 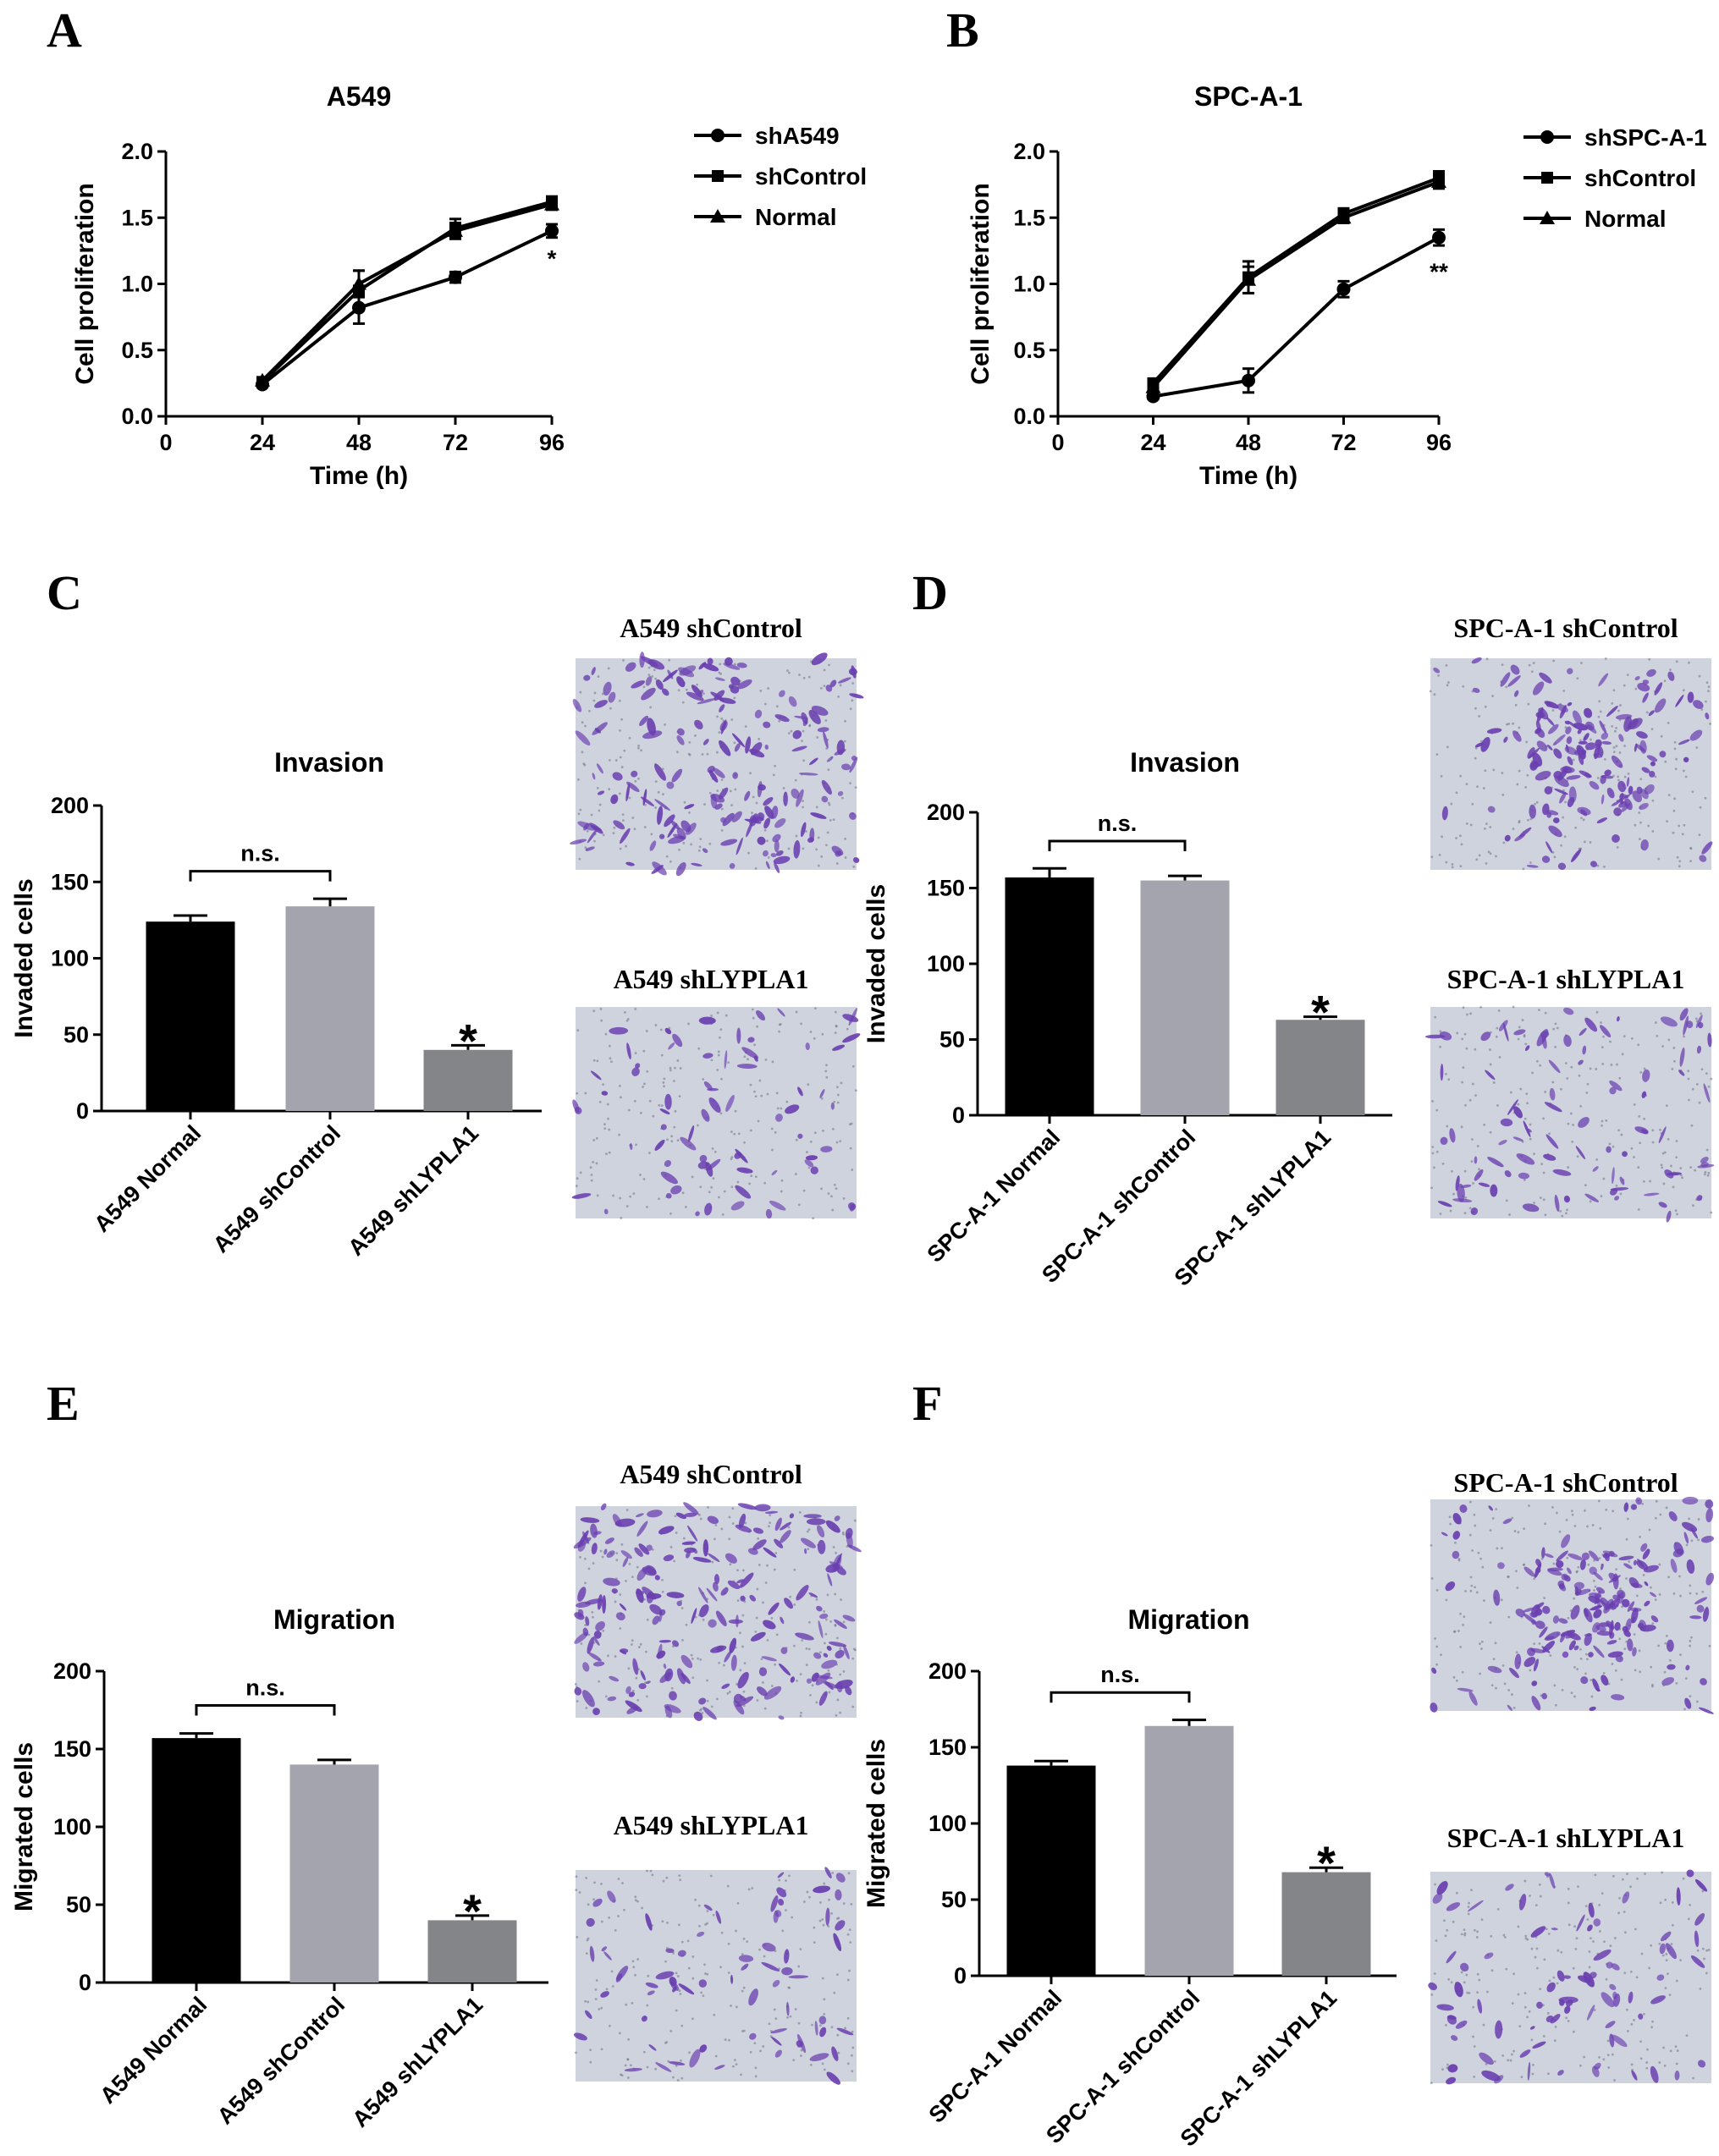 I want to click on y-tick-label: 50, so click(x=76, y=1035).